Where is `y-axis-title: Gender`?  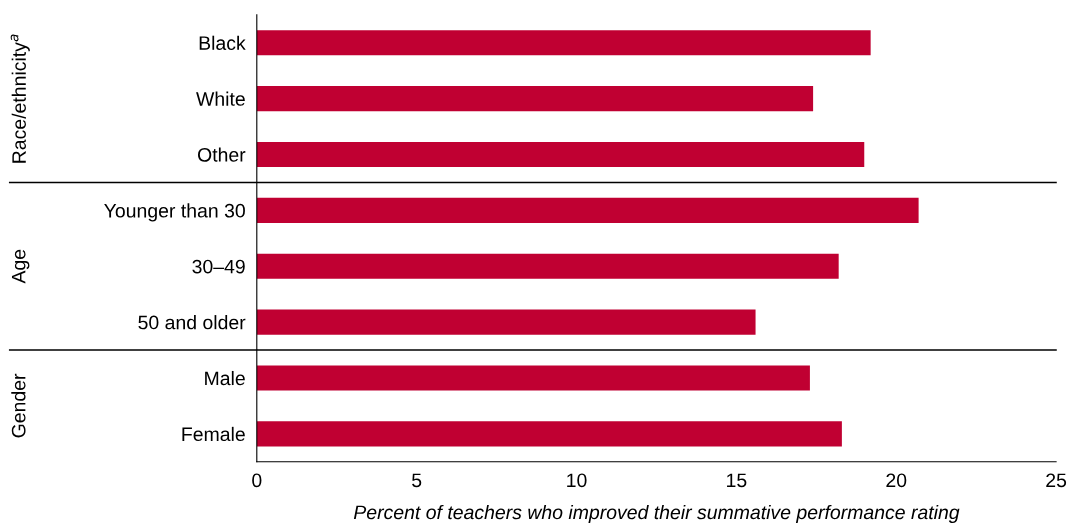
y-axis-title: Gender is located at coordinates (18, 405).